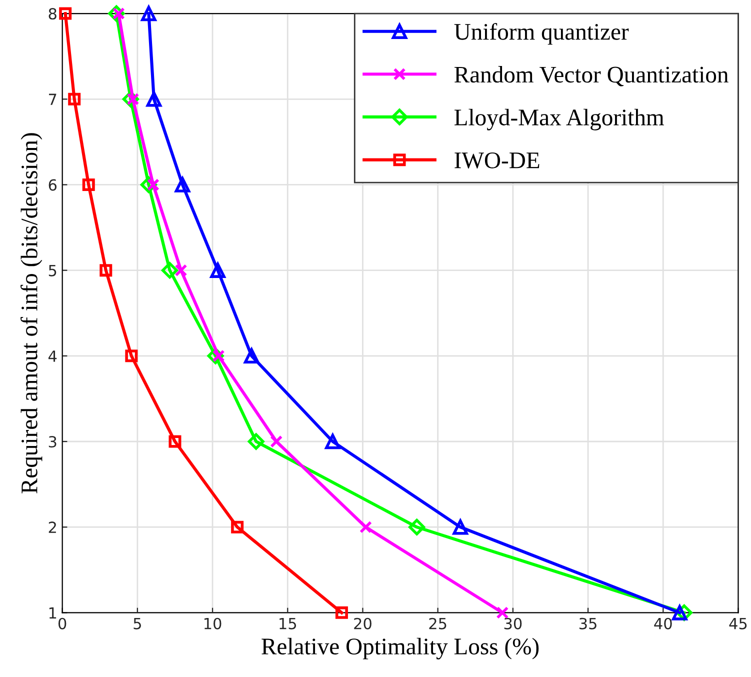 The height and width of the screenshot is (677, 751). I want to click on x-axis-title: Relative Optimality Loss (%), so click(400, 649).